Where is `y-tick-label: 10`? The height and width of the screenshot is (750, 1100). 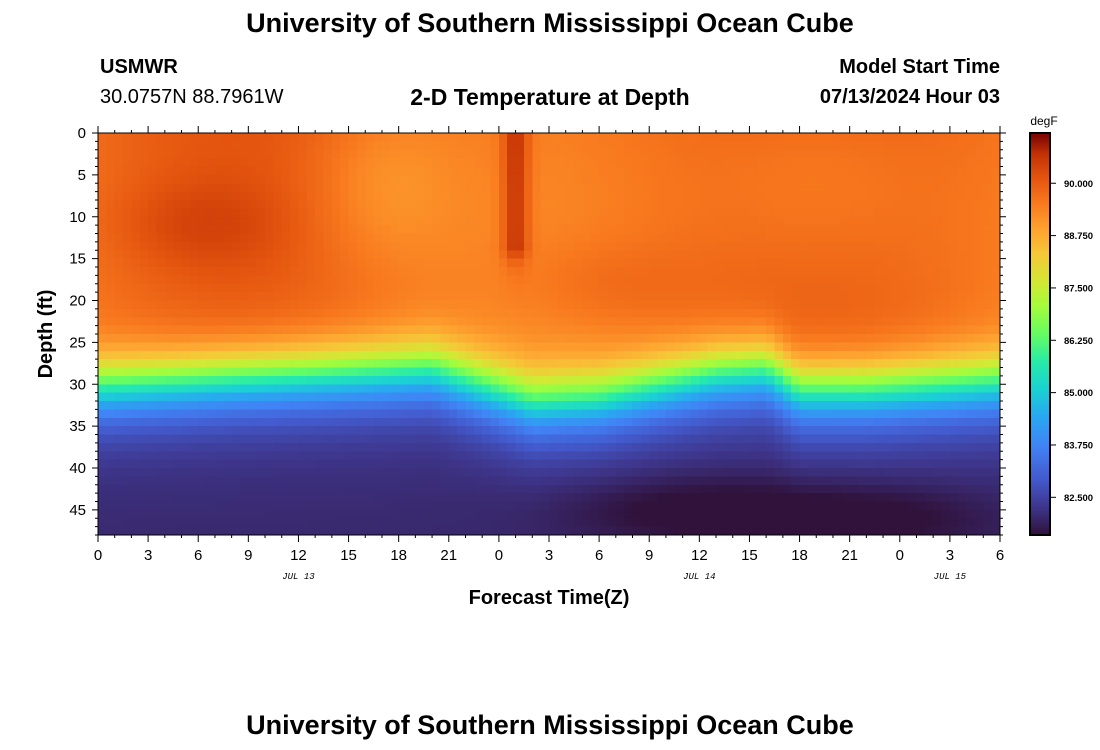 y-tick-label: 10 is located at coordinates (77, 217).